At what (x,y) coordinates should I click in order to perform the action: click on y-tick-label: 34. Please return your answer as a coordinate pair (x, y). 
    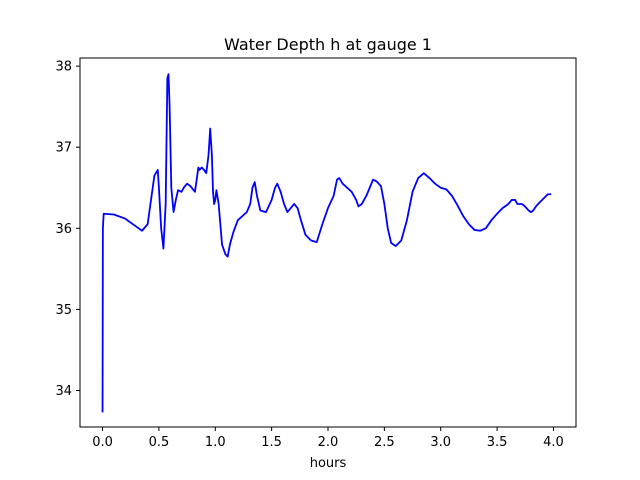
    Looking at the image, I should click on (63, 391).